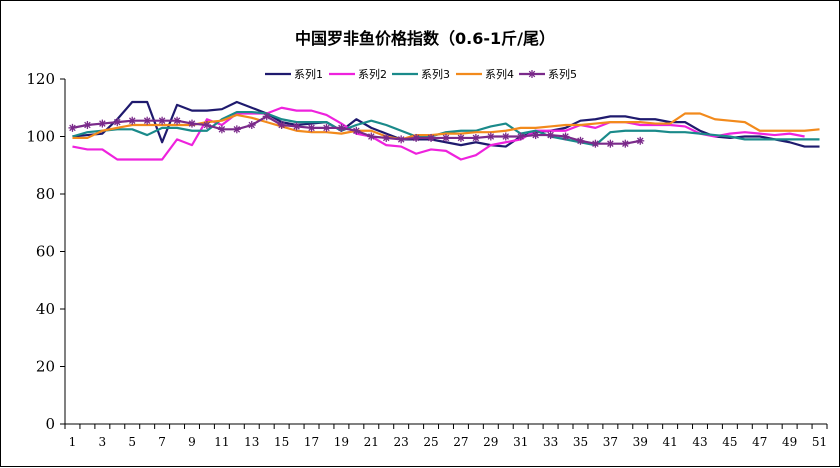 The height and width of the screenshot is (468, 840). I want to click on legend-star-marker, so click(532, 74).